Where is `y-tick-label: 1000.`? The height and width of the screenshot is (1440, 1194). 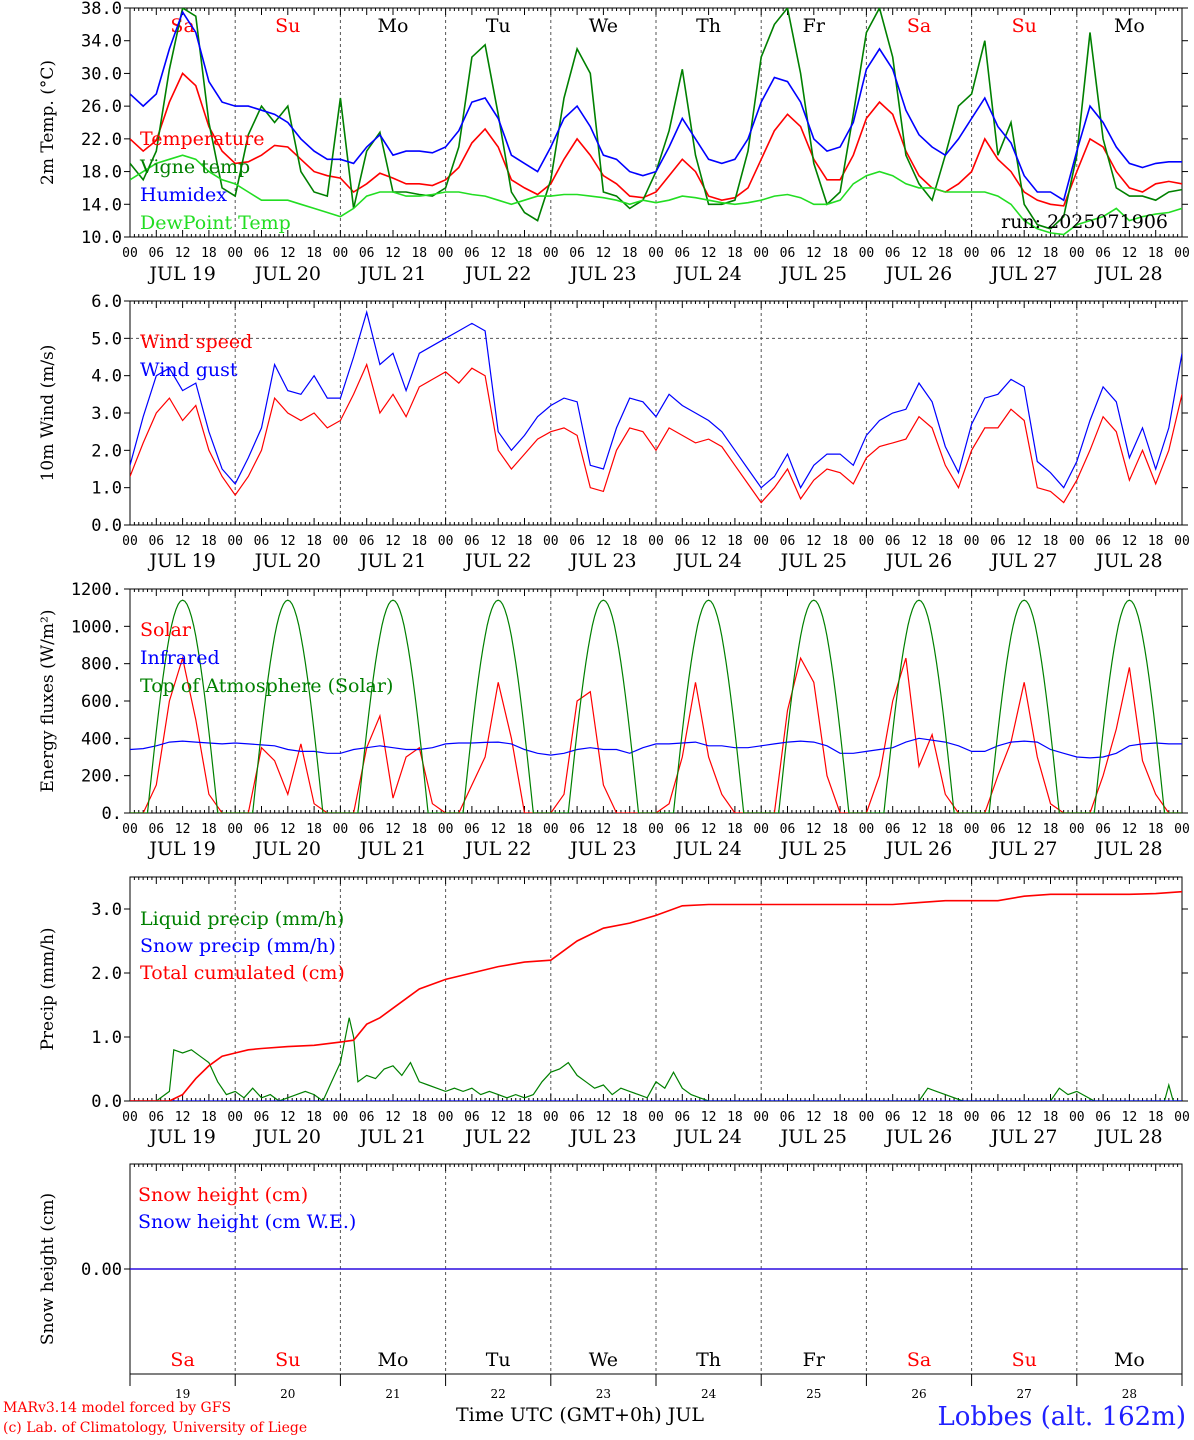 y-tick-label: 1000. is located at coordinates (96, 627).